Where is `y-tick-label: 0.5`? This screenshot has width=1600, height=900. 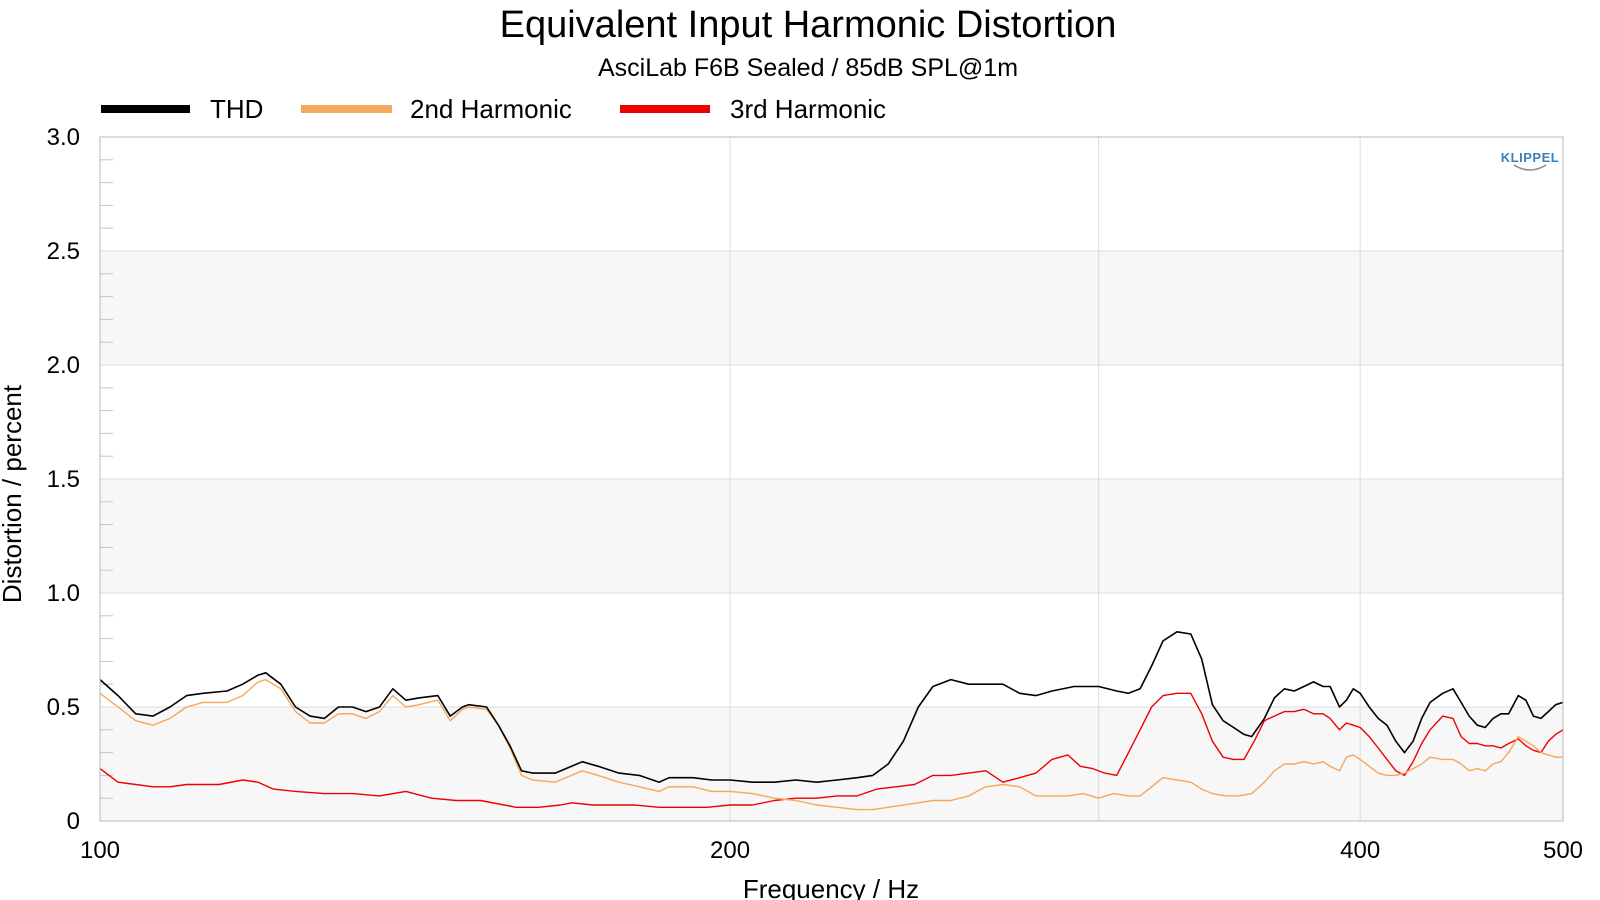 y-tick-label: 0.5 is located at coordinates (63, 707).